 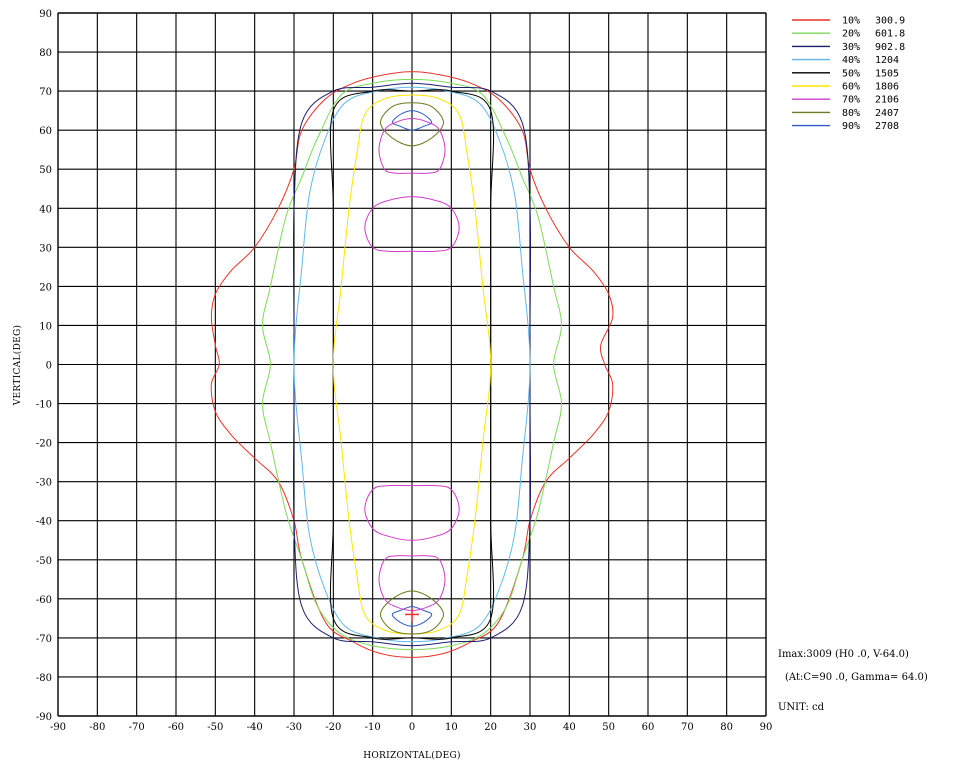 I want to click on contour-70pct-bottom, so click(x=412, y=583).